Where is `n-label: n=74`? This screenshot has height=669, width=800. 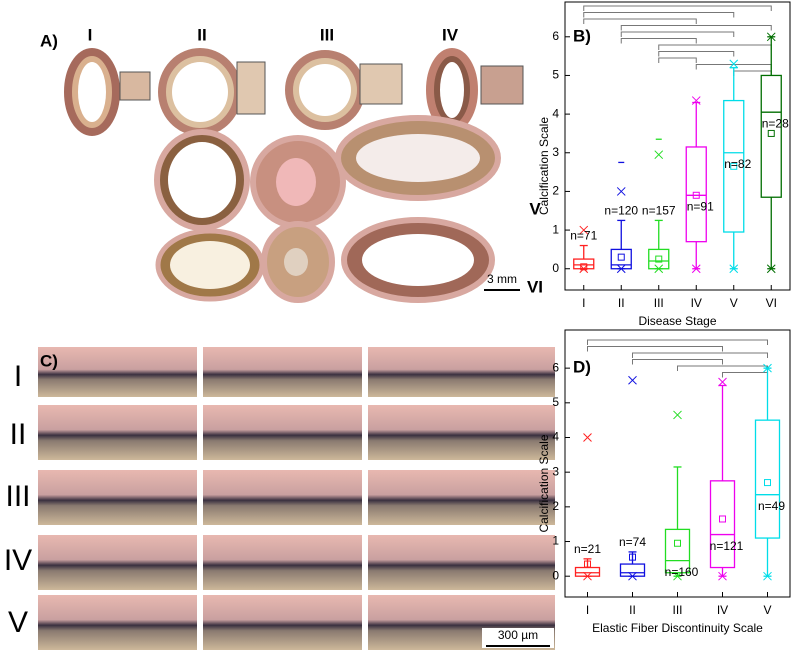 n-label: n=74 is located at coordinates (632, 542).